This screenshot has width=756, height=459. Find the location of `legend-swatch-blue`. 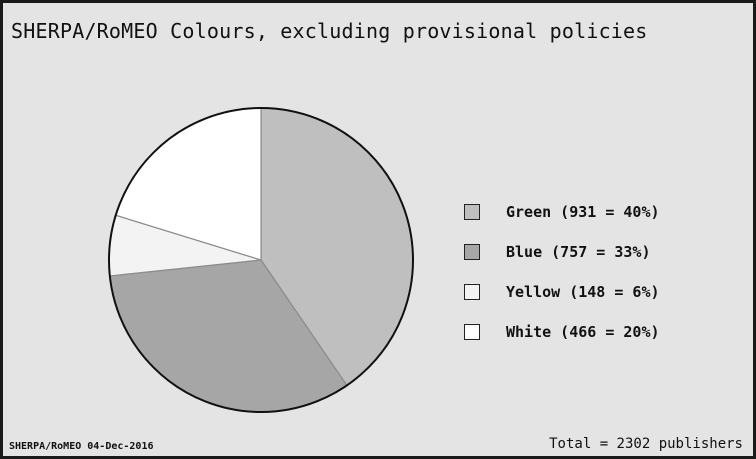

legend-swatch-blue is located at coordinates (472, 252).